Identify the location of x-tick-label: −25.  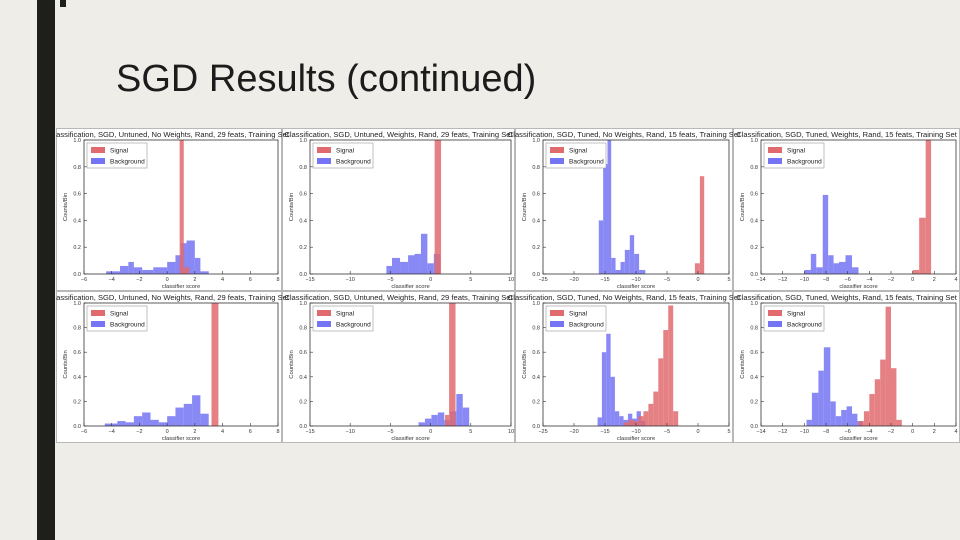
(542, 432).